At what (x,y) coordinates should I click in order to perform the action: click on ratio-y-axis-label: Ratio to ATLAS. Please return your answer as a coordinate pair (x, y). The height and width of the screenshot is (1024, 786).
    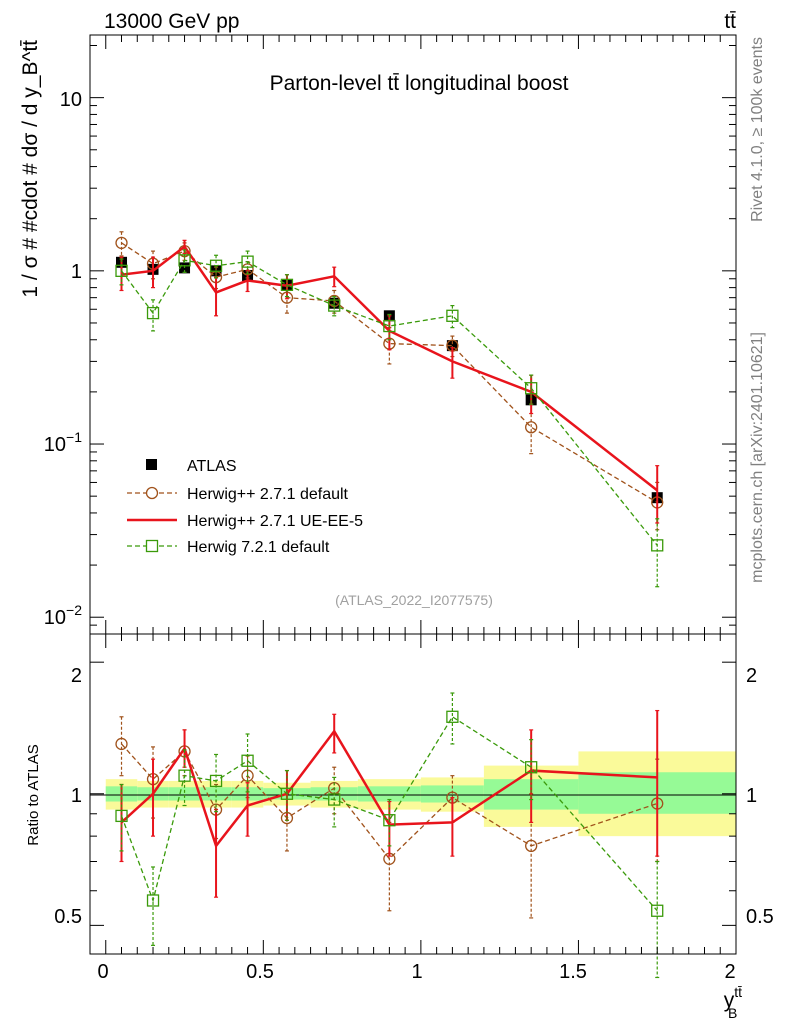
    Looking at the image, I should click on (33, 794).